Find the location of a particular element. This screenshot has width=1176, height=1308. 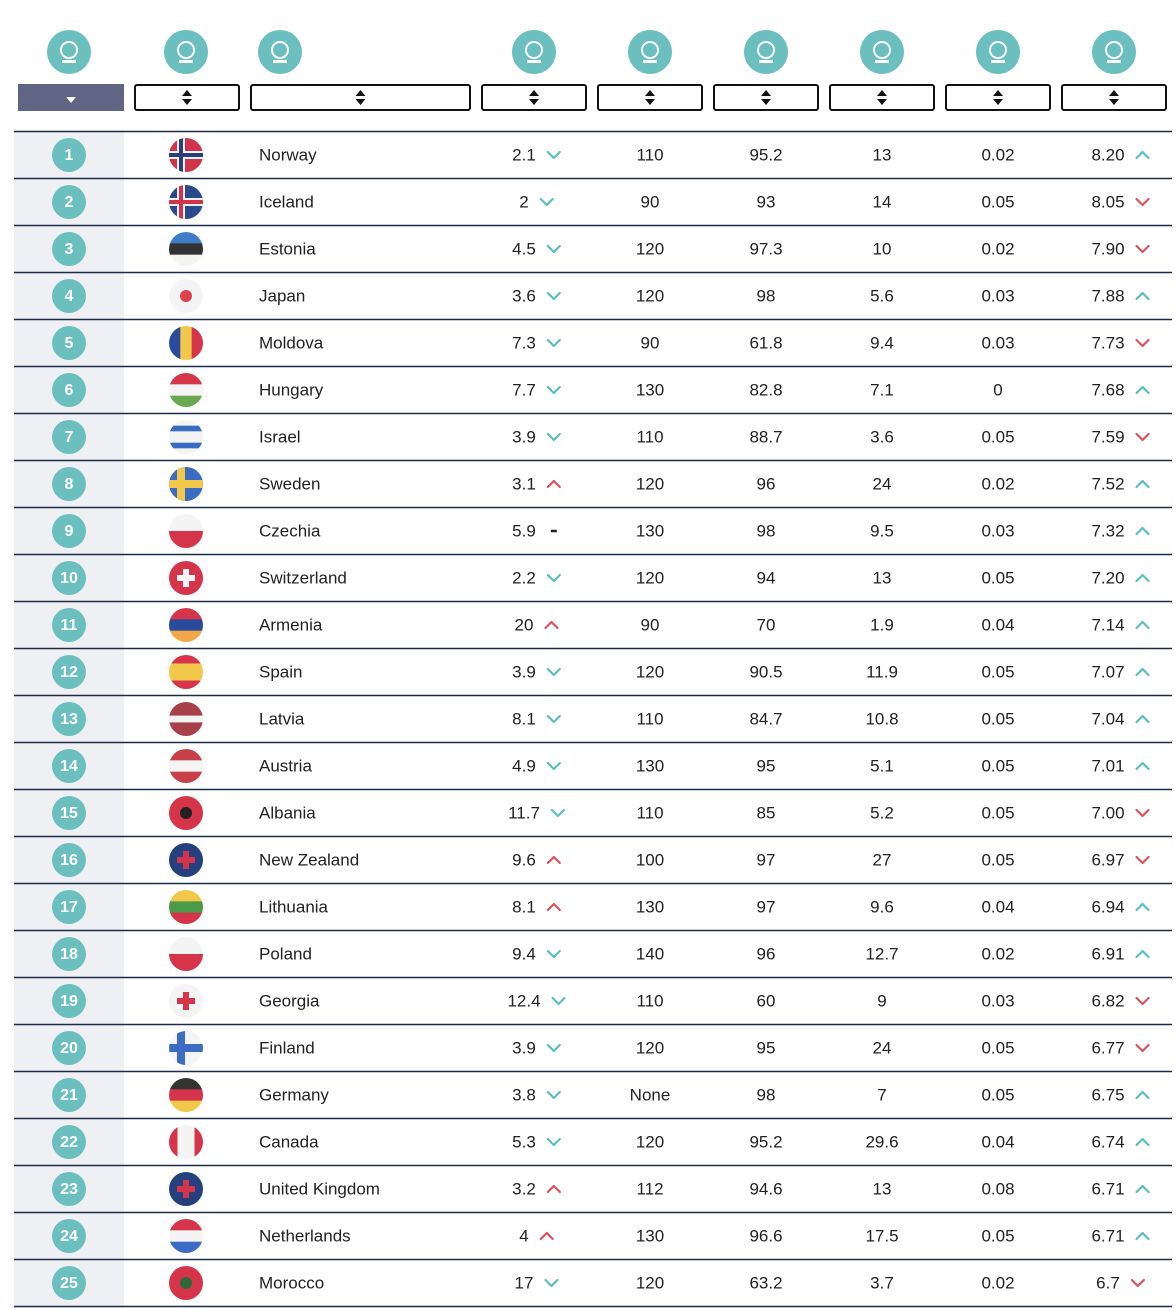

rank-number: 18 is located at coordinates (69, 954).